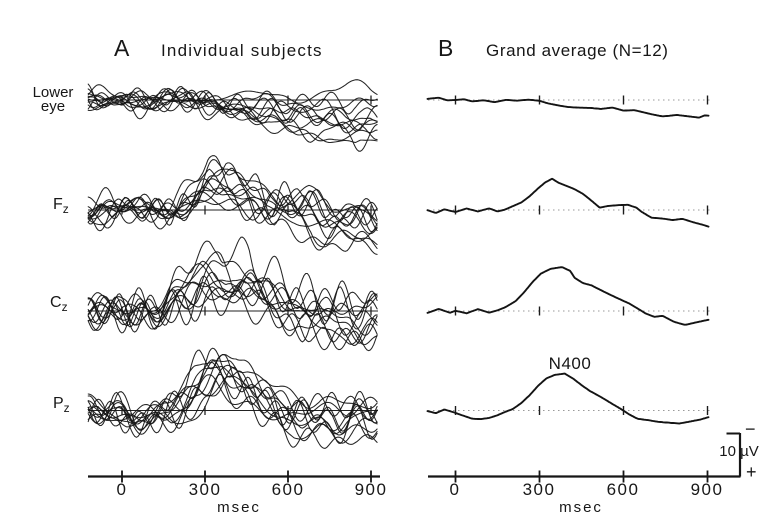 The width and height of the screenshot is (779, 520). Describe the element at coordinates (584, 476) in the screenshot. I see `panel-b-time-axis` at that location.